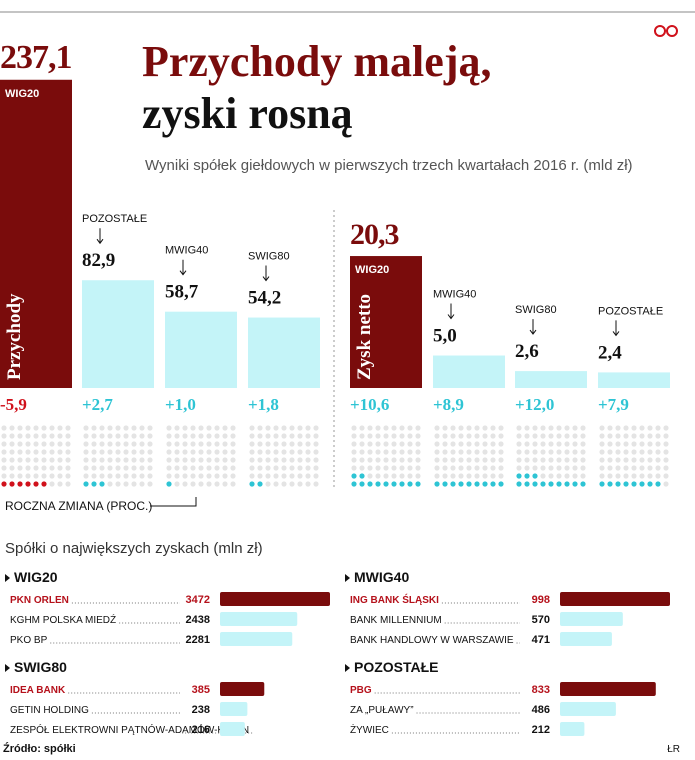 This screenshot has height=760, width=695. What do you see at coordinates (534, 404) in the screenshot?
I see `change-label: +12,0` at bounding box center [534, 404].